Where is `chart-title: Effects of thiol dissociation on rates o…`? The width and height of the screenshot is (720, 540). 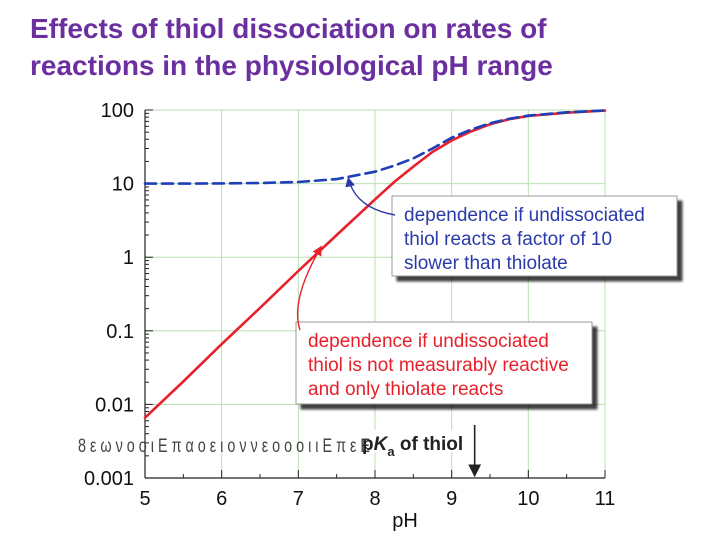 chart-title: Effects of thiol dissociation on rates o… is located at coordinates (360, 47).